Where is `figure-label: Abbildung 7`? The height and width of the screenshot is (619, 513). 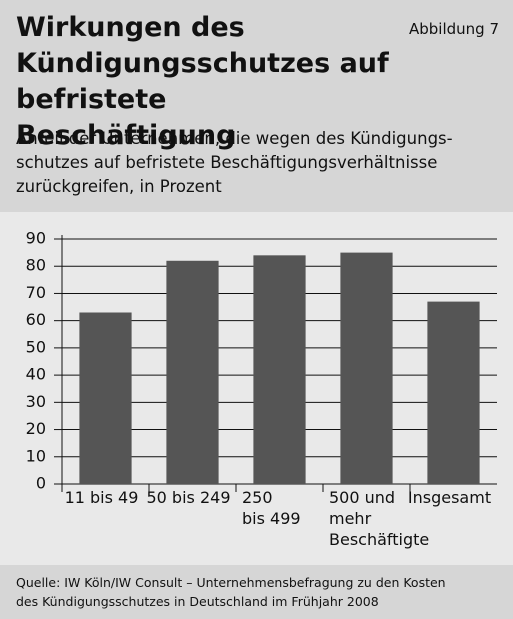 figure-label: Abbildung 7 is located at coordinates (453, 29).